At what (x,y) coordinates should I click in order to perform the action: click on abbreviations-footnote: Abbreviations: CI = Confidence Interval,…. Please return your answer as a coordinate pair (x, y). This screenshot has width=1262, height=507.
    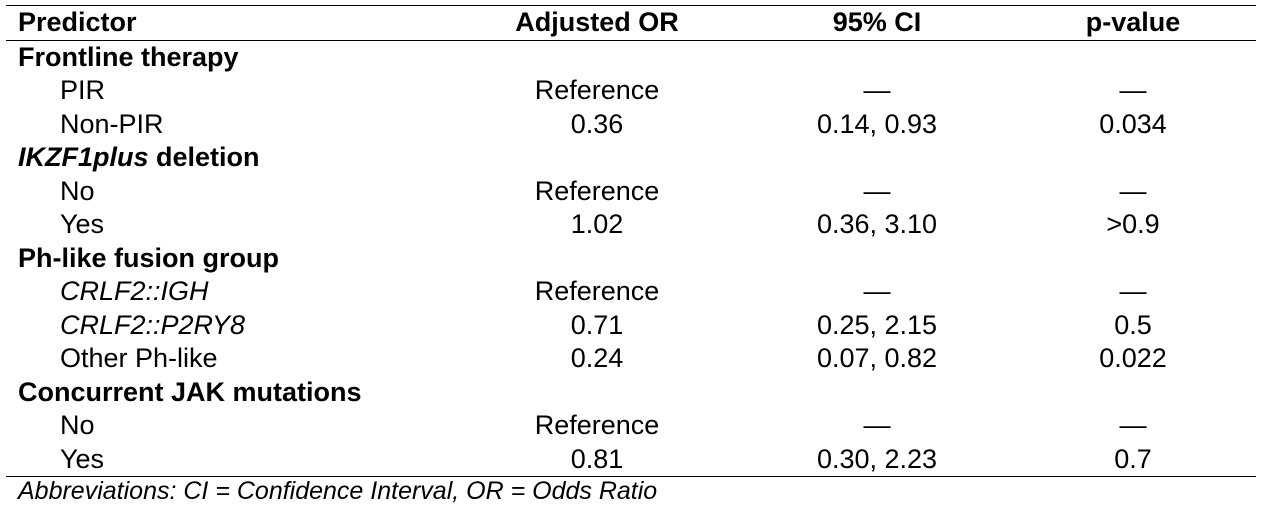
    Looking at the image, I should click on (338, 491).